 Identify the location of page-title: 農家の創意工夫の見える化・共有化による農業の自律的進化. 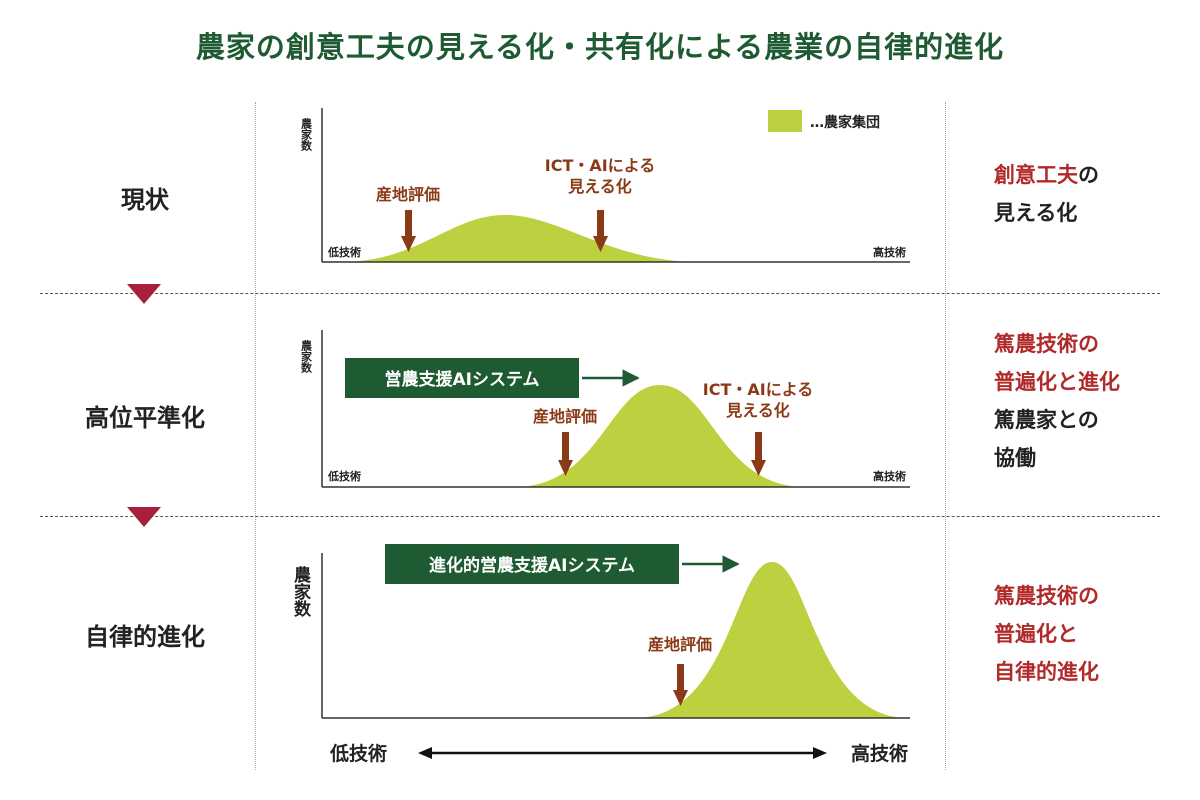
(600, 47).